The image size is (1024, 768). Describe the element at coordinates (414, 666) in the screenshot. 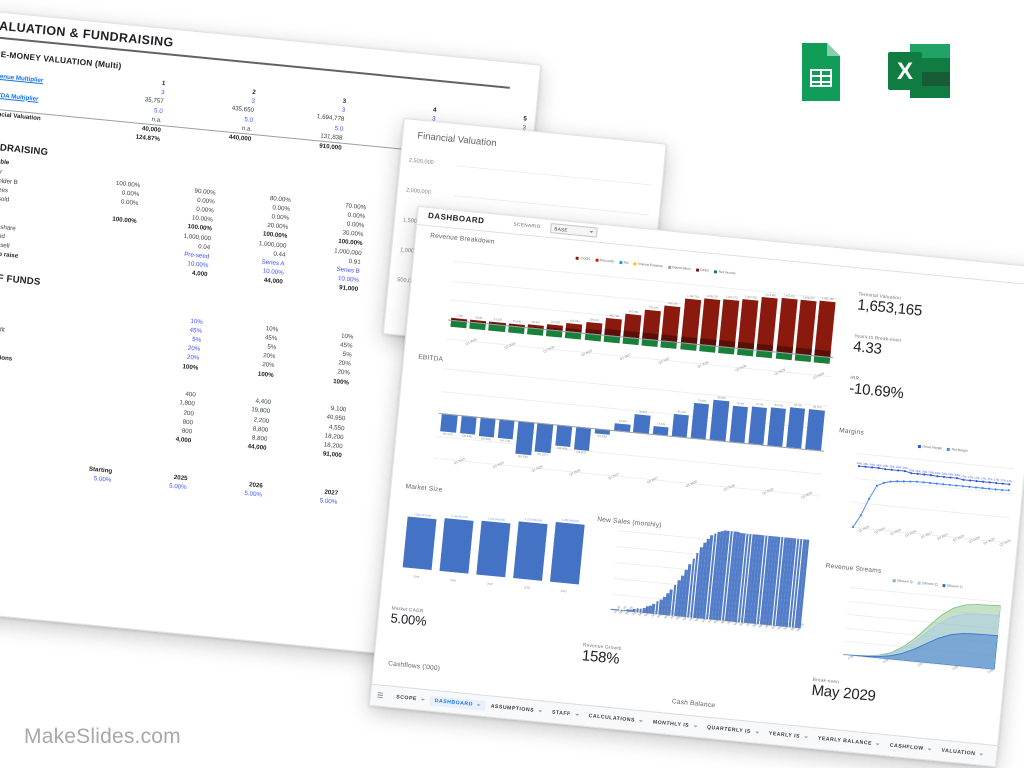

I see `cashflows-label: Cashflows ('000)` at that location.